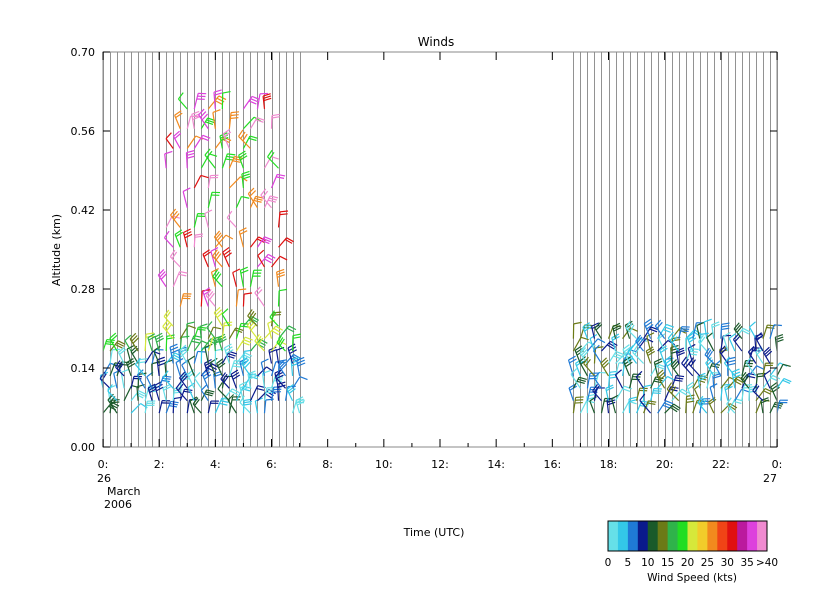  I want to click on colorbar-tick-label: 30, so click(727, 563).